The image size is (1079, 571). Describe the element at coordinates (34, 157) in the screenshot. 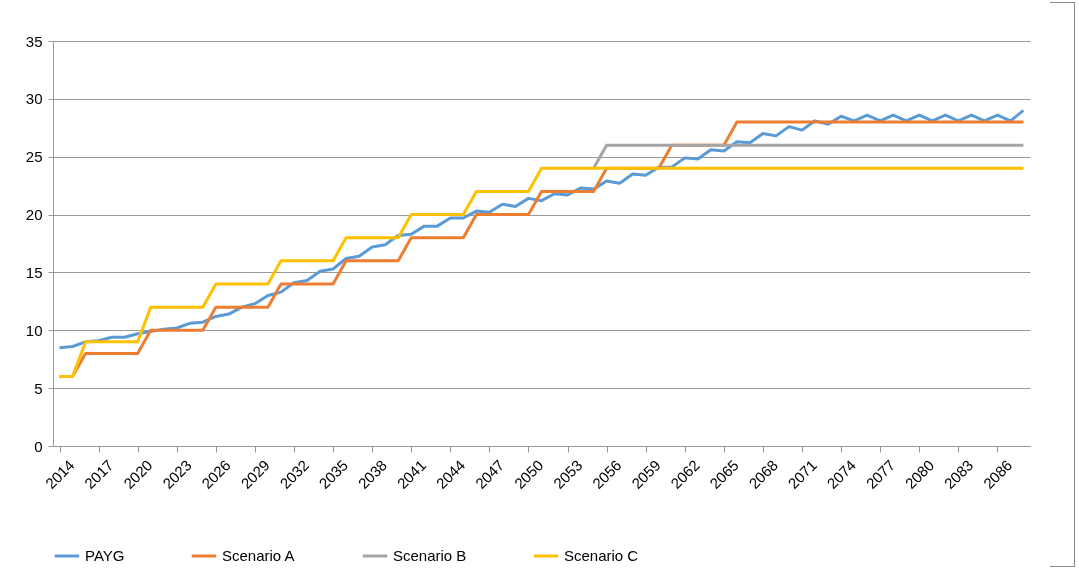

I see `y-tick-label: 25` at that location.